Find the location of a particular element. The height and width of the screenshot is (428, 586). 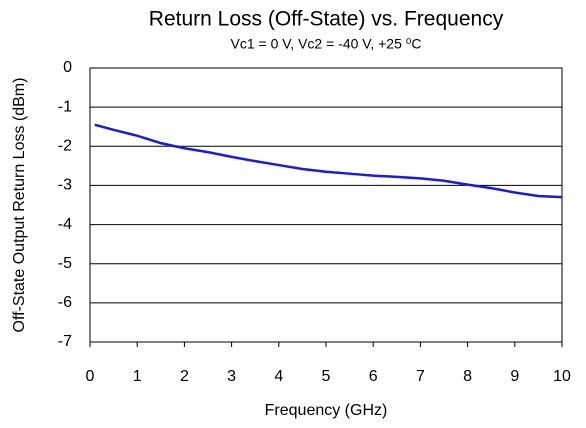

x-tick-label: 10 is located at coordinates (562, 376).